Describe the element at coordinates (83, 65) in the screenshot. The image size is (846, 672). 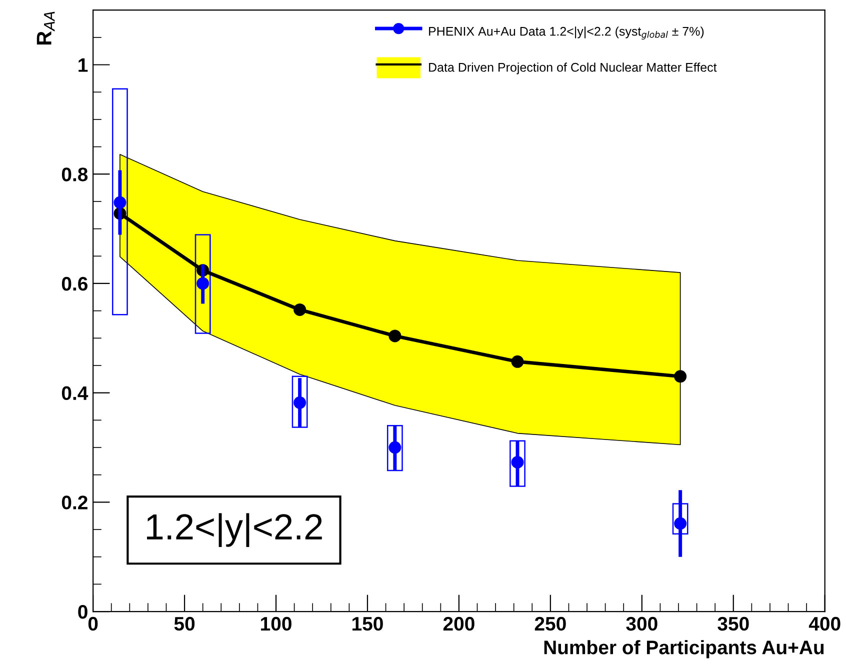
I see `y-tick-label: 1` at that location.